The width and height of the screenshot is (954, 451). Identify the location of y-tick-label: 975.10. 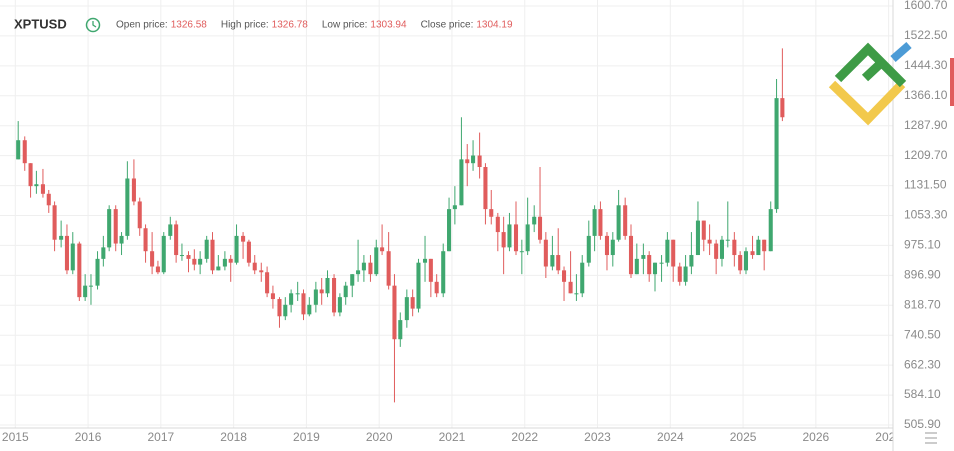
(922, 245).